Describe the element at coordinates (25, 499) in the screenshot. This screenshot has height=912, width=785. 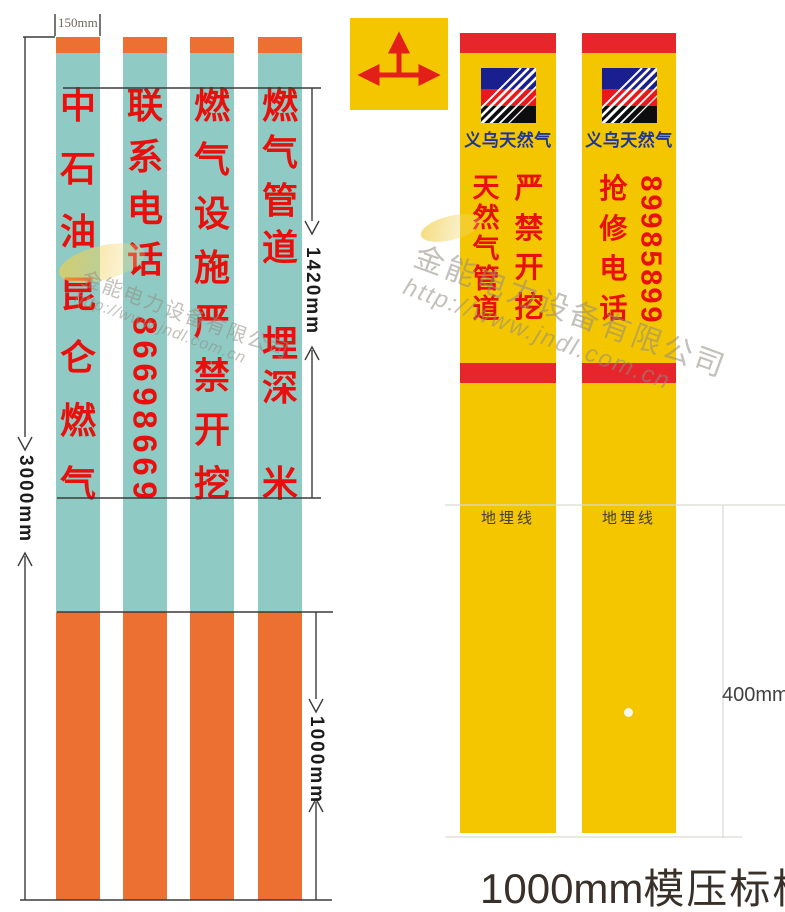
I see `dimension-label-overall-height: 3000mm` at that location.